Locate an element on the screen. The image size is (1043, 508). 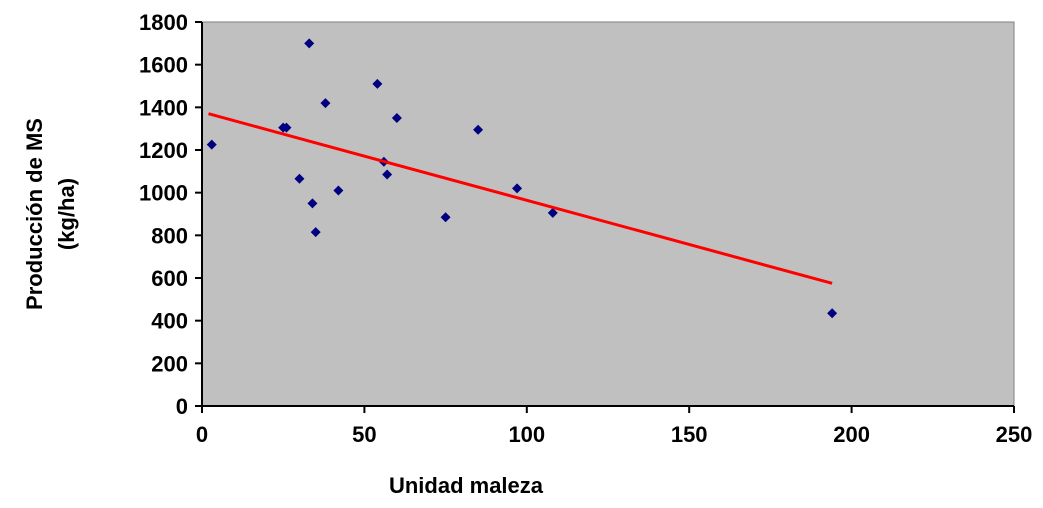
x-tick-label: 100 is located at coordinates (526, 434).